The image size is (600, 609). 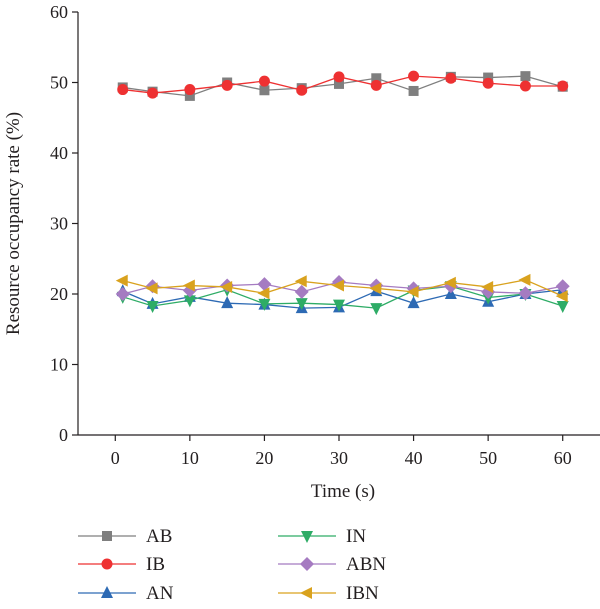 What do you see at coordinates (190, 458) in the screenshot?
I see `x-tick-label: 10` at bounding box center [190, 458].